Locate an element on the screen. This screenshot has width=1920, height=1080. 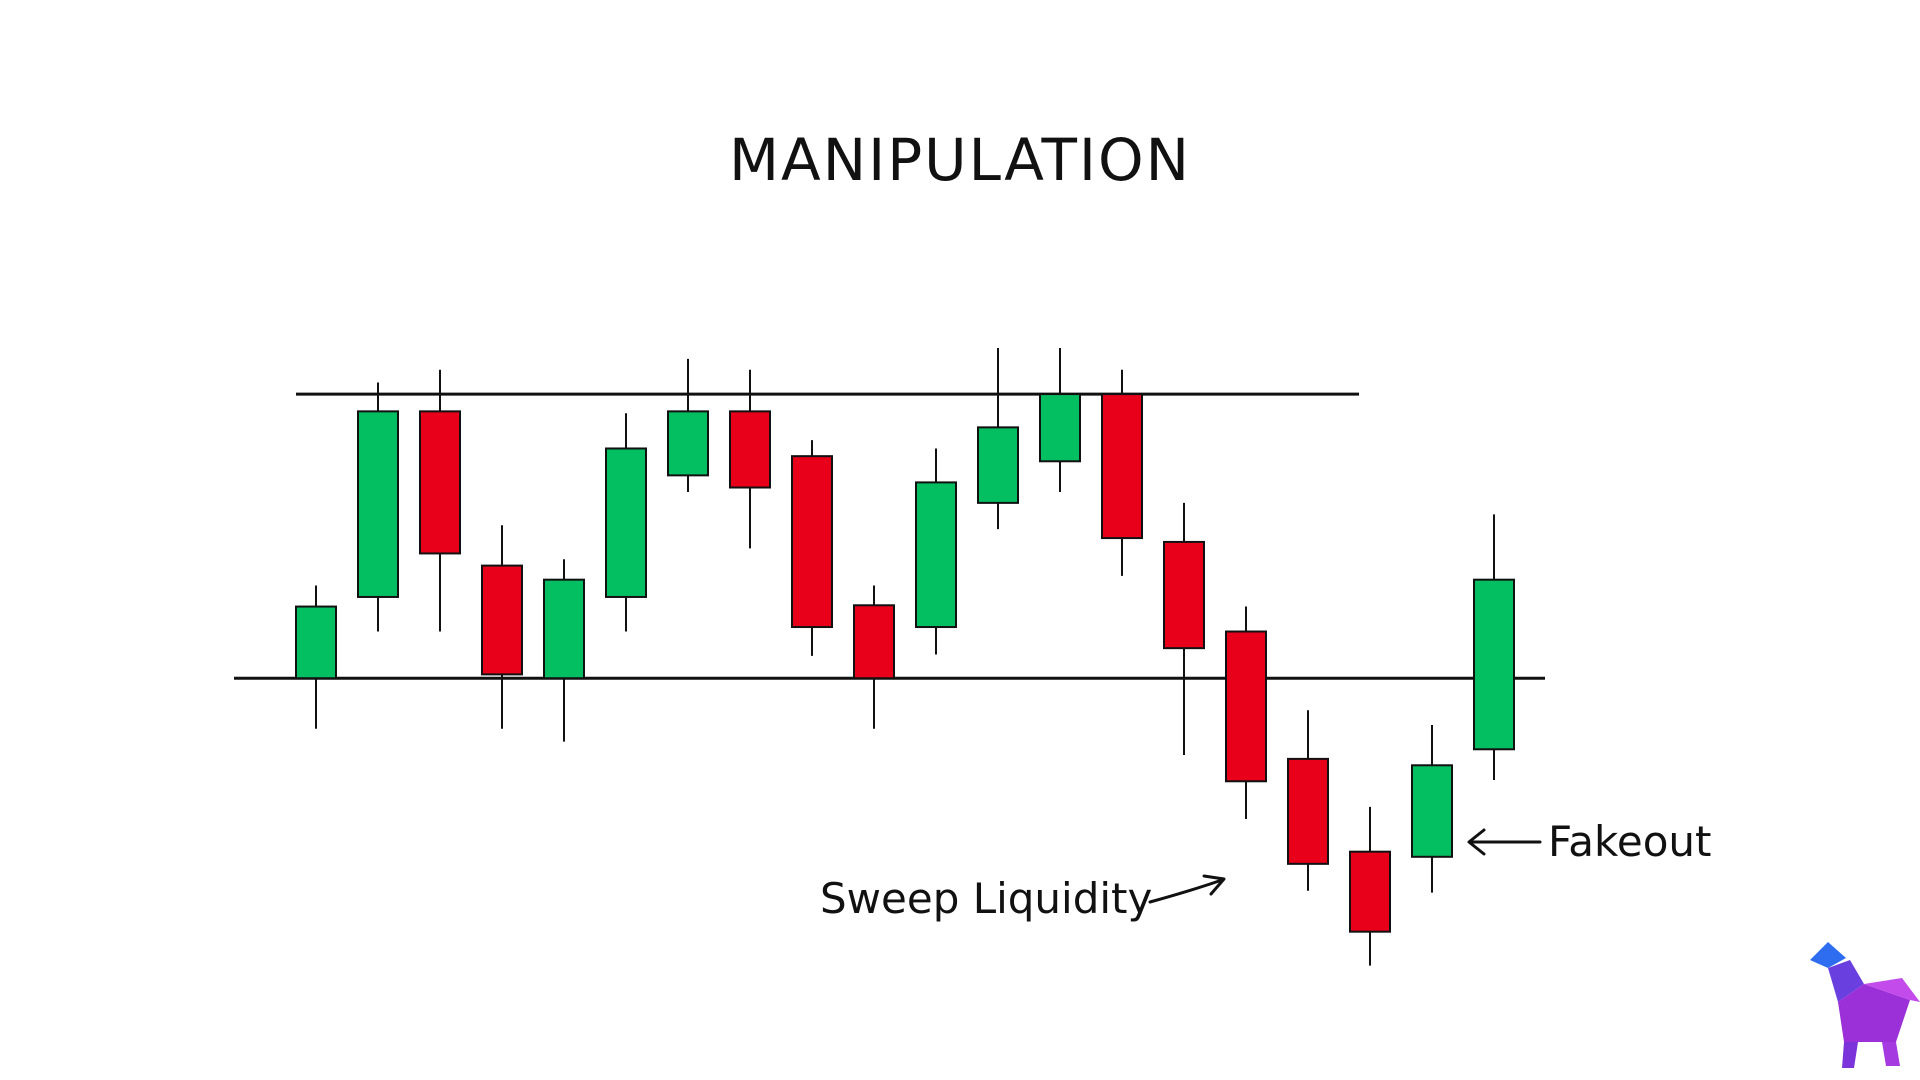
sweep-liquidity-arrow-icon is located at coordinates (1187, 889).